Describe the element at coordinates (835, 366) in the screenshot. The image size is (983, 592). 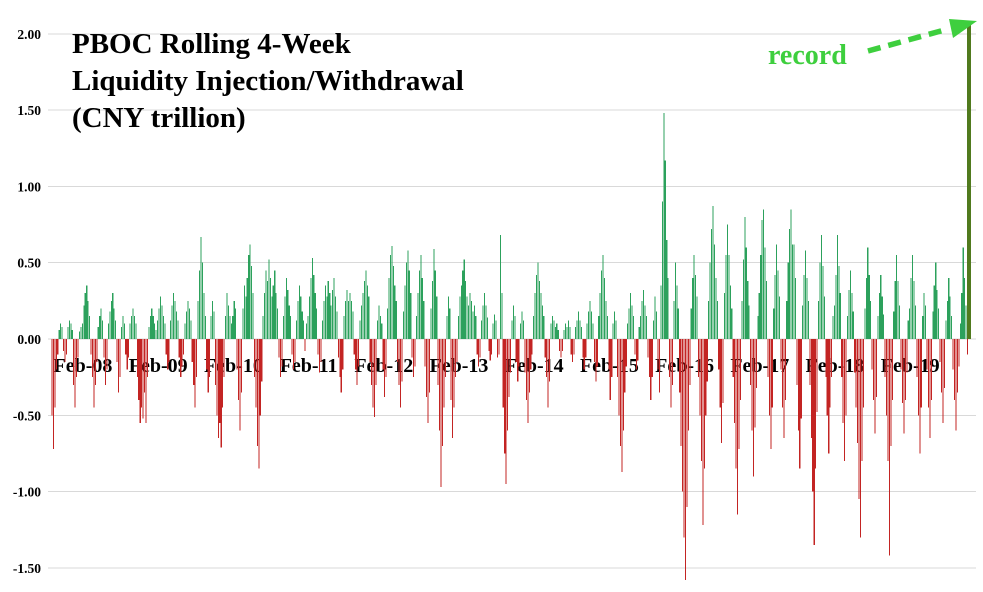
I see `x-axis-label: Feb-18` at that location.